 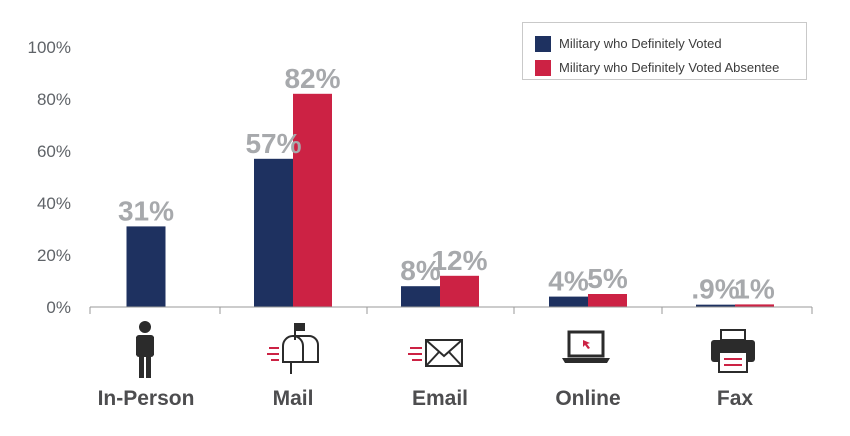 I want to click on bar-absentee-mail, so click(x=312, y=200).